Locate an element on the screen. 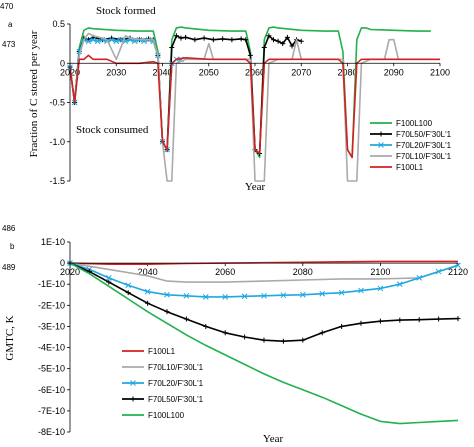 This screenshot has height=447, width=474. y-tick-label: -7E-10 is located at coordinates (51, 411).